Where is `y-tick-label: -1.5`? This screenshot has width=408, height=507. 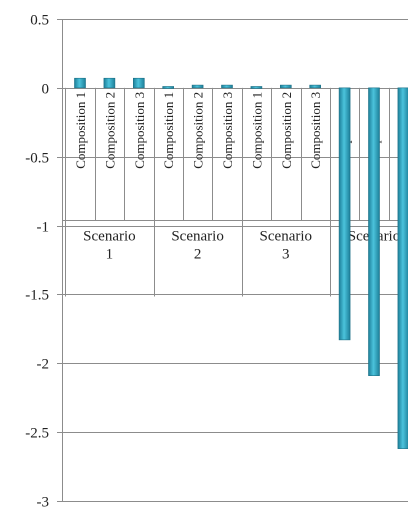
y-tick-label: -1.5 is located at coordinates (37, 296).